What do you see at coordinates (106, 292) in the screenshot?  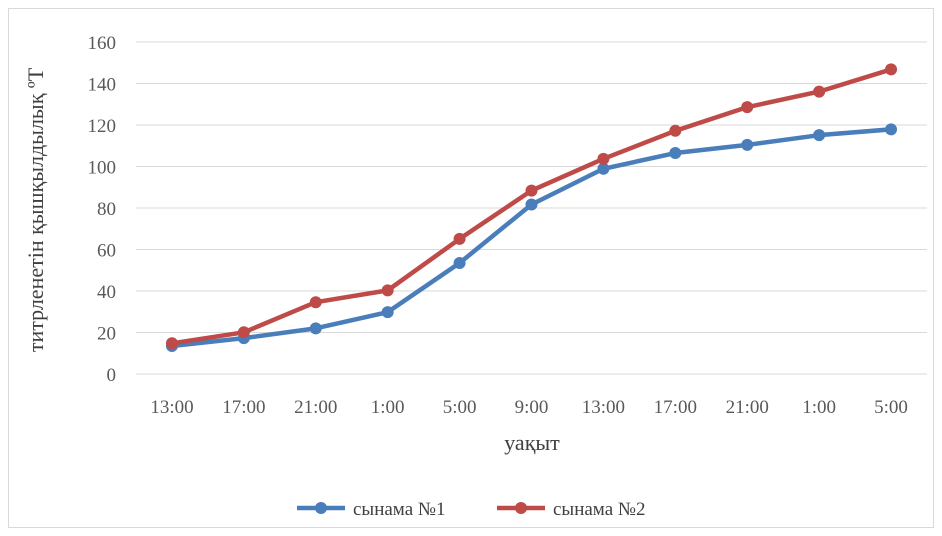 I see `y-tick-label: 40` at bounding box center [106, 292].